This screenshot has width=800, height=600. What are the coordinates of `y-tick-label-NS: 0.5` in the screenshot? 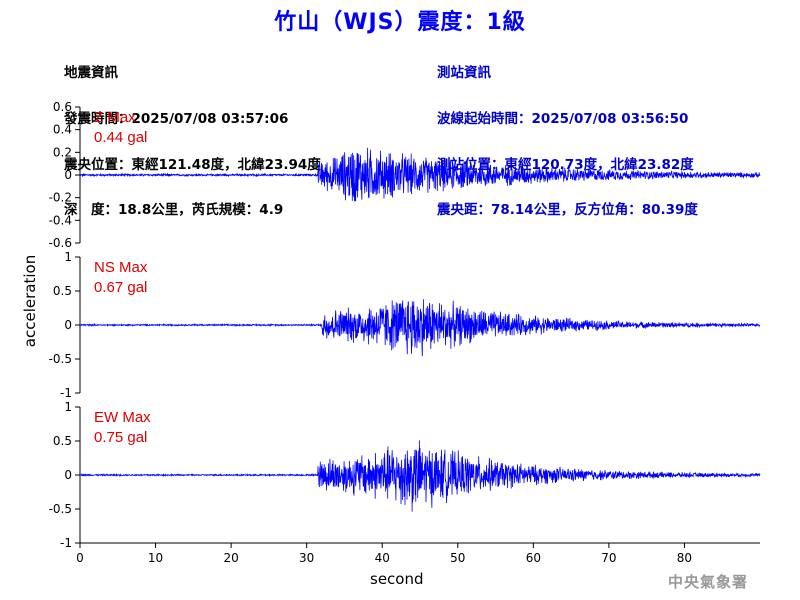 It's located at (62, 291).